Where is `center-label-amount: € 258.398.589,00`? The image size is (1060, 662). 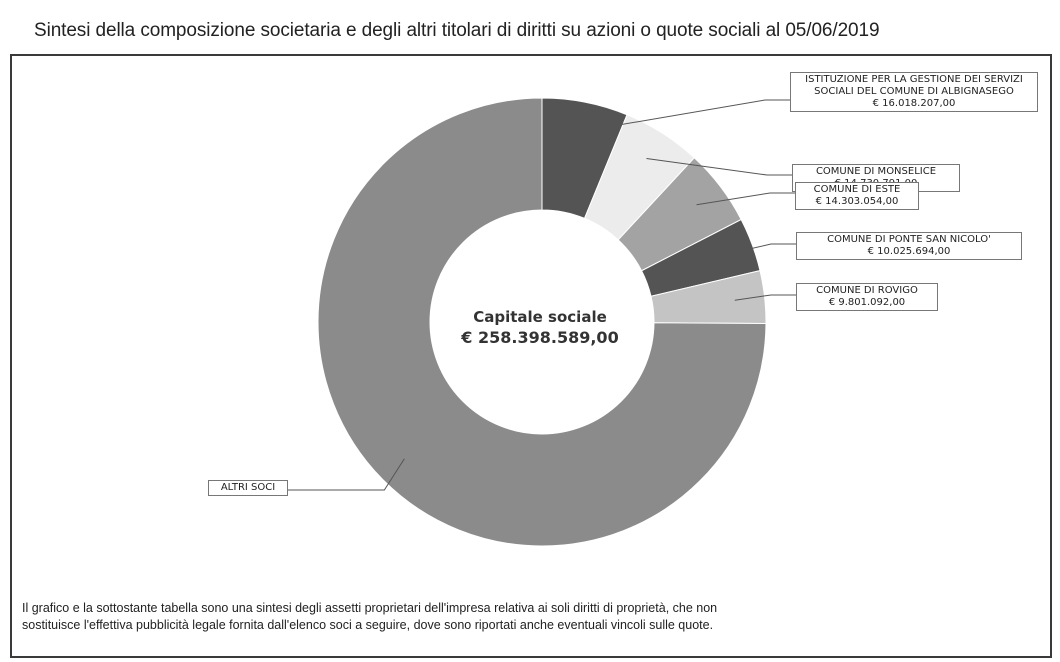 center-label-amount: € 258.398.589,00 is located at coordinates (540, 337).